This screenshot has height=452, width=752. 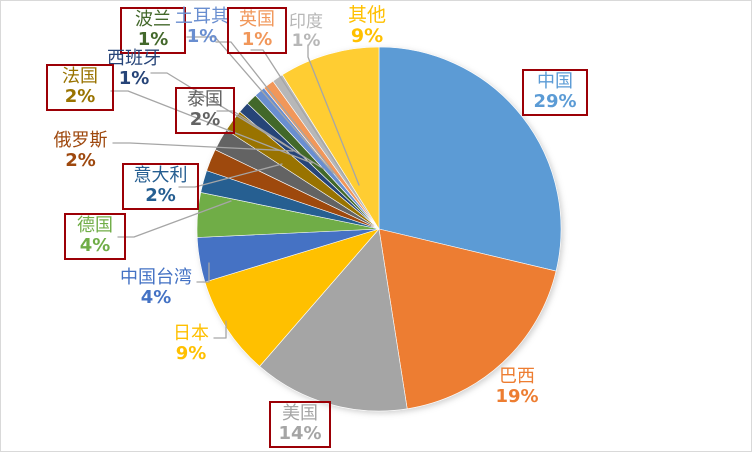 What do you see at coordinates (80, 140) in the screenshot?
I see `data-label-russia-name: 俄罗斯` at bounding box center [80, 140].